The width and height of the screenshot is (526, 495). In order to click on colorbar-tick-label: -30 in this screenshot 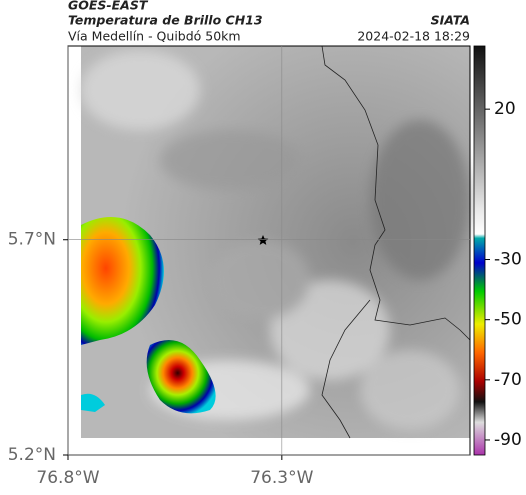, I will do `click(508, 260)`.